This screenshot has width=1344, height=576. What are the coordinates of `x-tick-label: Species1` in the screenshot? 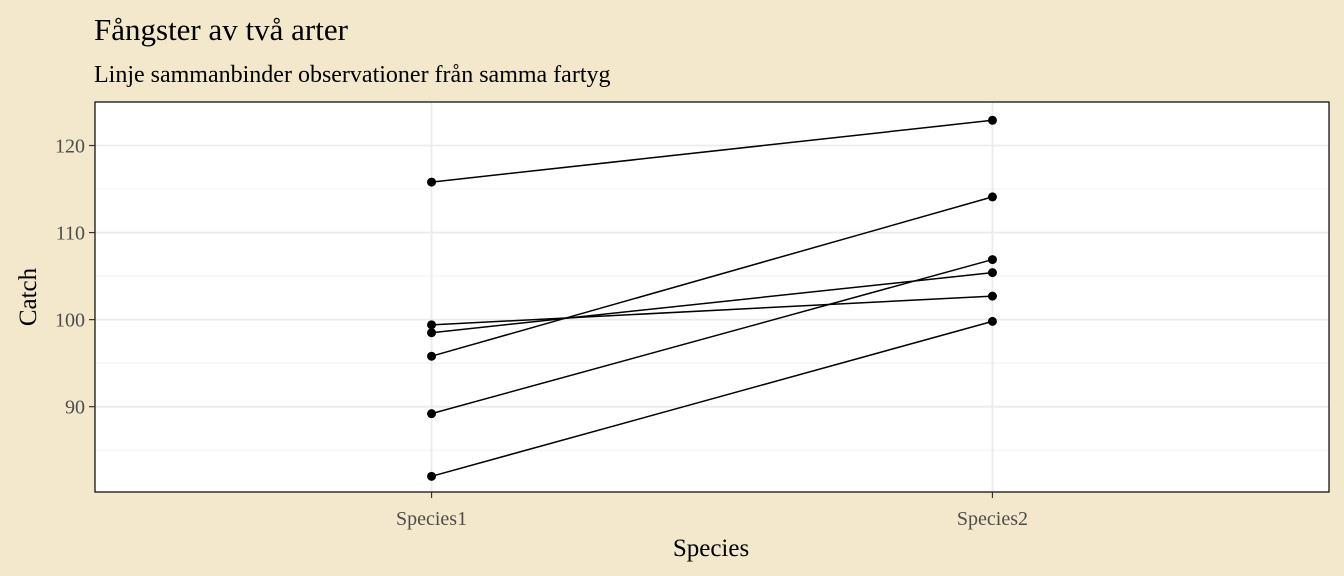 It's located at (431, 519).